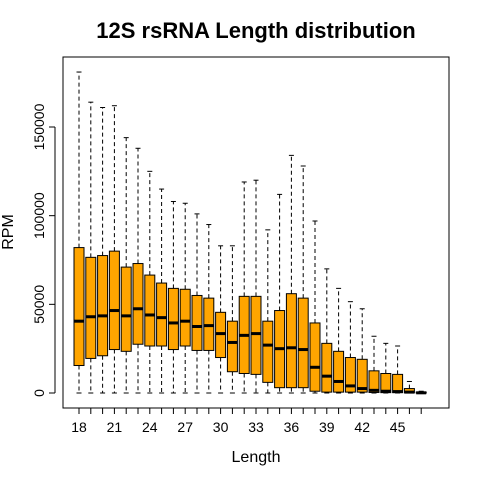  What do you see at coordinates (39, 215) in the screenshot?
I see `y-tick-label: 100000` at bounding box center [39, 215].